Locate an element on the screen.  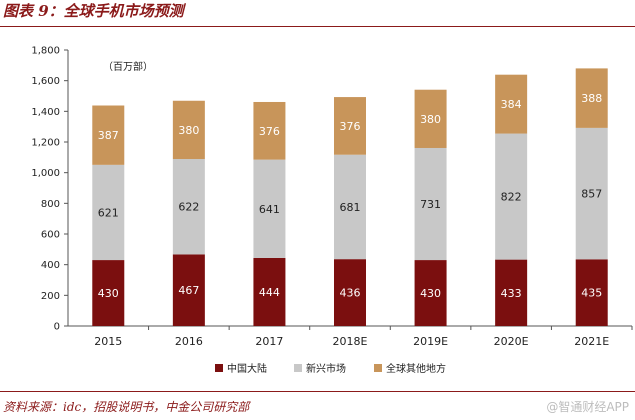
y-tick-label: 400 is located at coordinates (50, 265).